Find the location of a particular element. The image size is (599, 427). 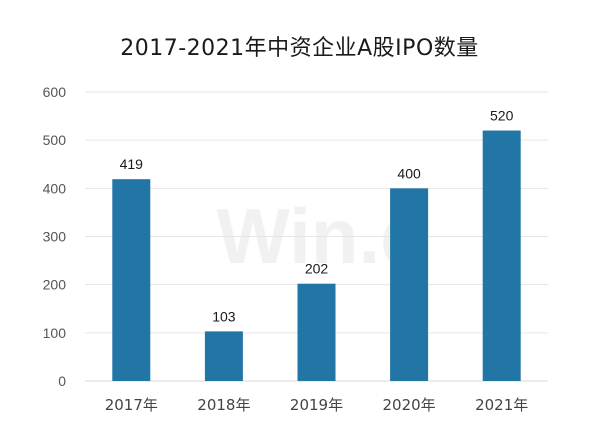

y-tick-label: 500 is located at coordinates (55, 140).